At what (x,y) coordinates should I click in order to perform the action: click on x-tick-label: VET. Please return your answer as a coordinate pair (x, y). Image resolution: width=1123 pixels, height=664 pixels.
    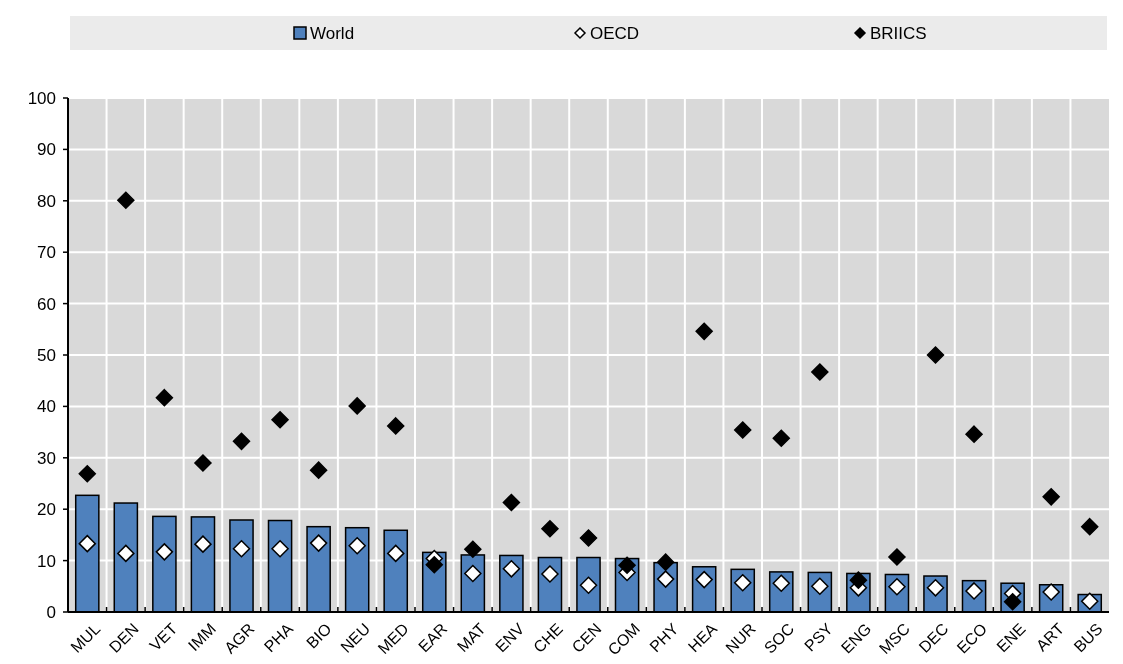
    Looking at the image, I should click on (163, 637).